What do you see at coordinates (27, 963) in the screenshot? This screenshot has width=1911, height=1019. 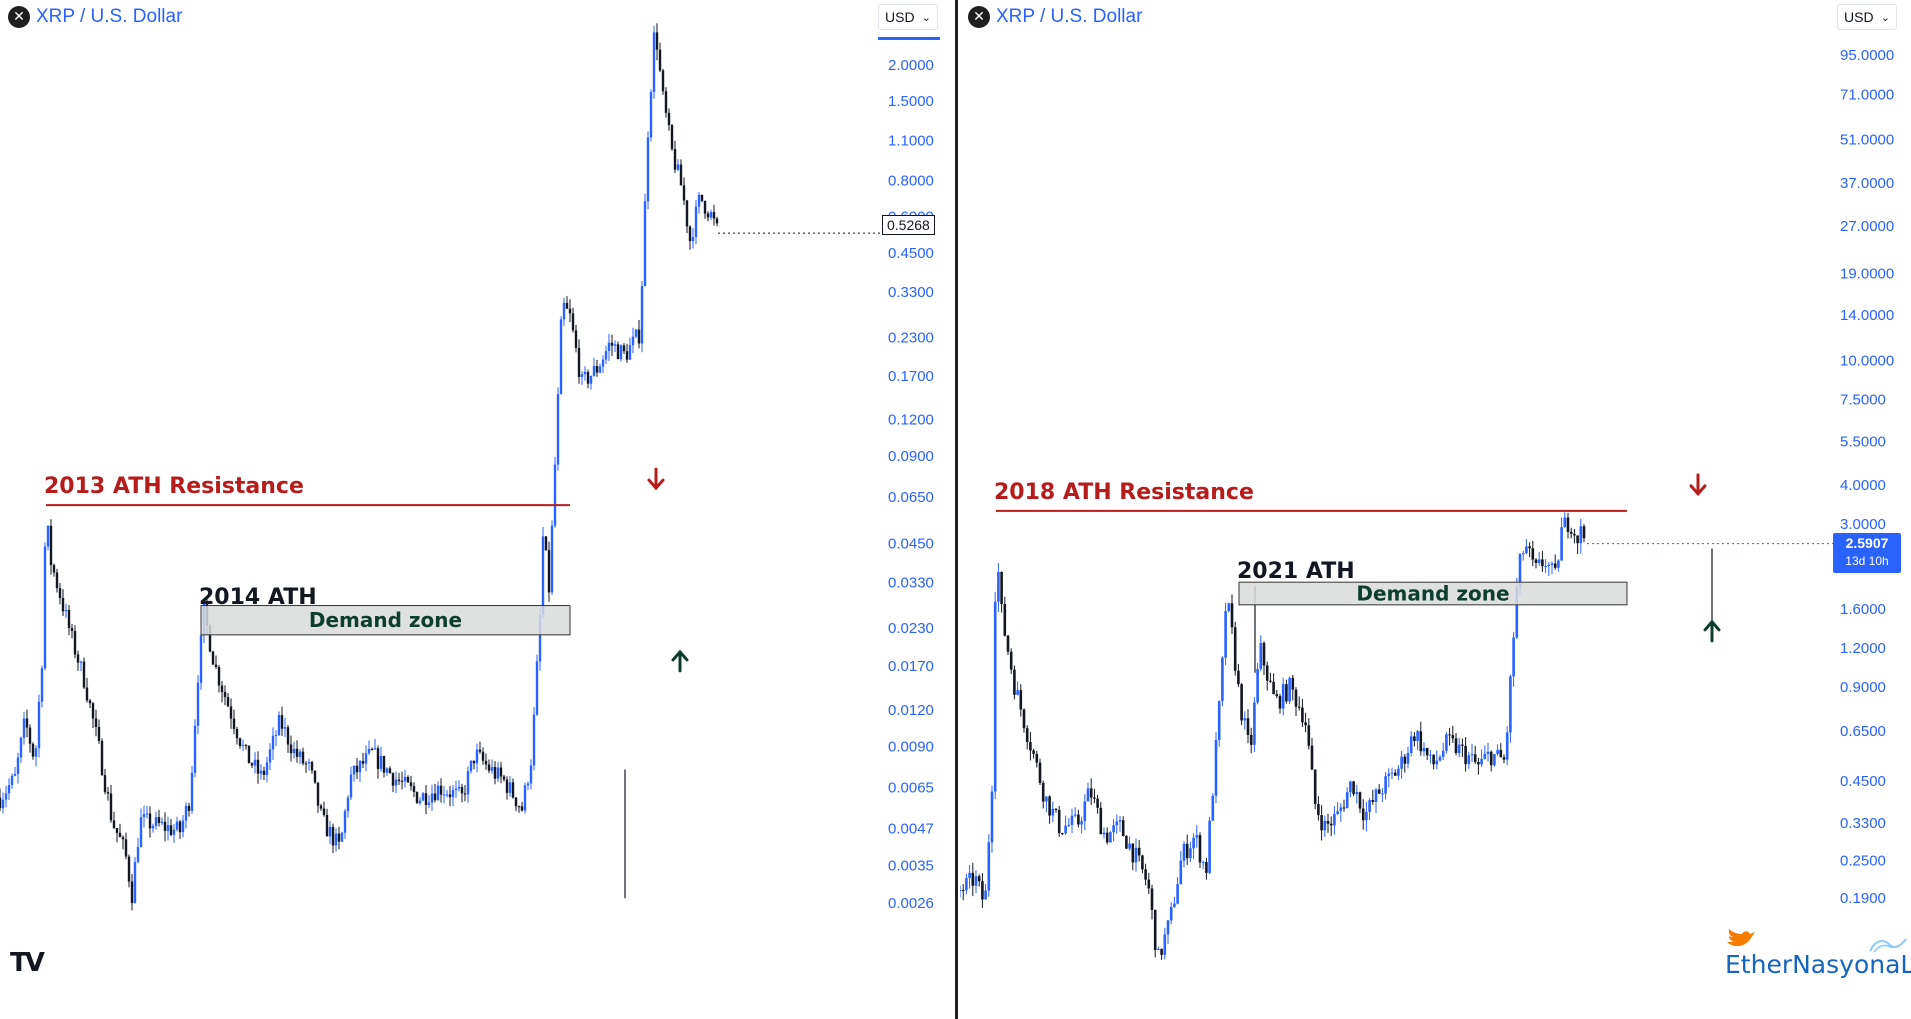 I see `tradingview-logo-icon: 𝗧𝗩` at bounding box center [27, 963].